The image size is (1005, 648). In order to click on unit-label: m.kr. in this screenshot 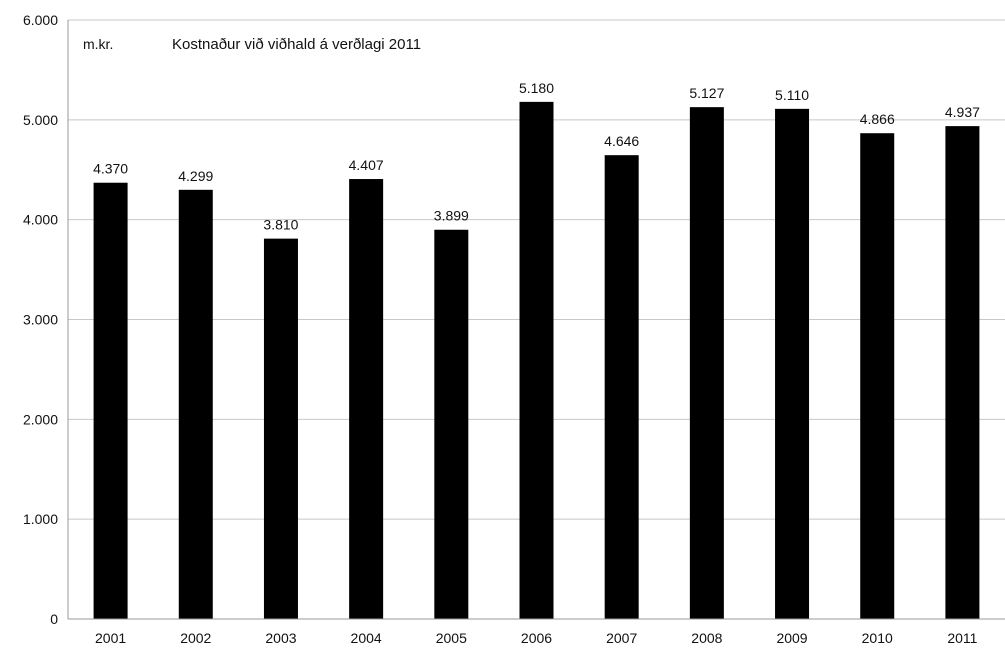, I will do `click(98, 44)`.